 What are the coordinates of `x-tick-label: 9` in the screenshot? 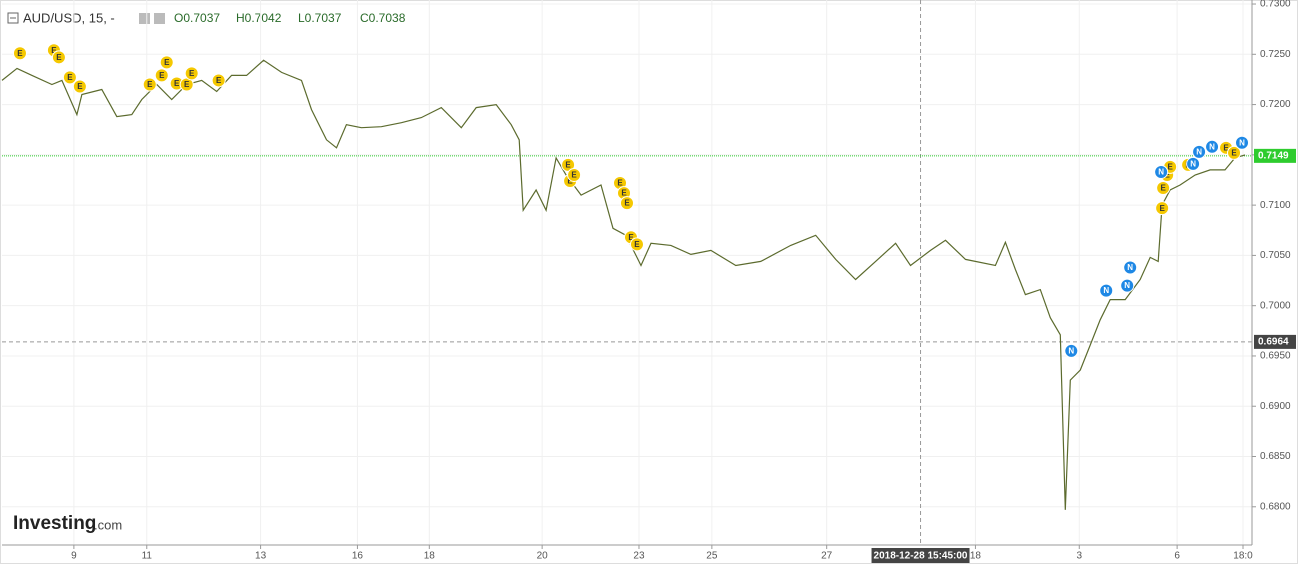 It's located at (74, 556).